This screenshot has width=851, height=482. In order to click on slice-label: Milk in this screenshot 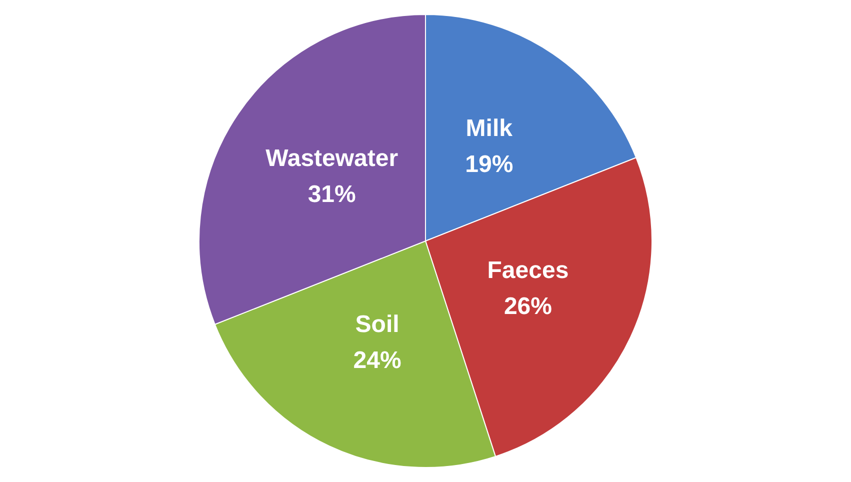, I will do `click(490, 128)`.